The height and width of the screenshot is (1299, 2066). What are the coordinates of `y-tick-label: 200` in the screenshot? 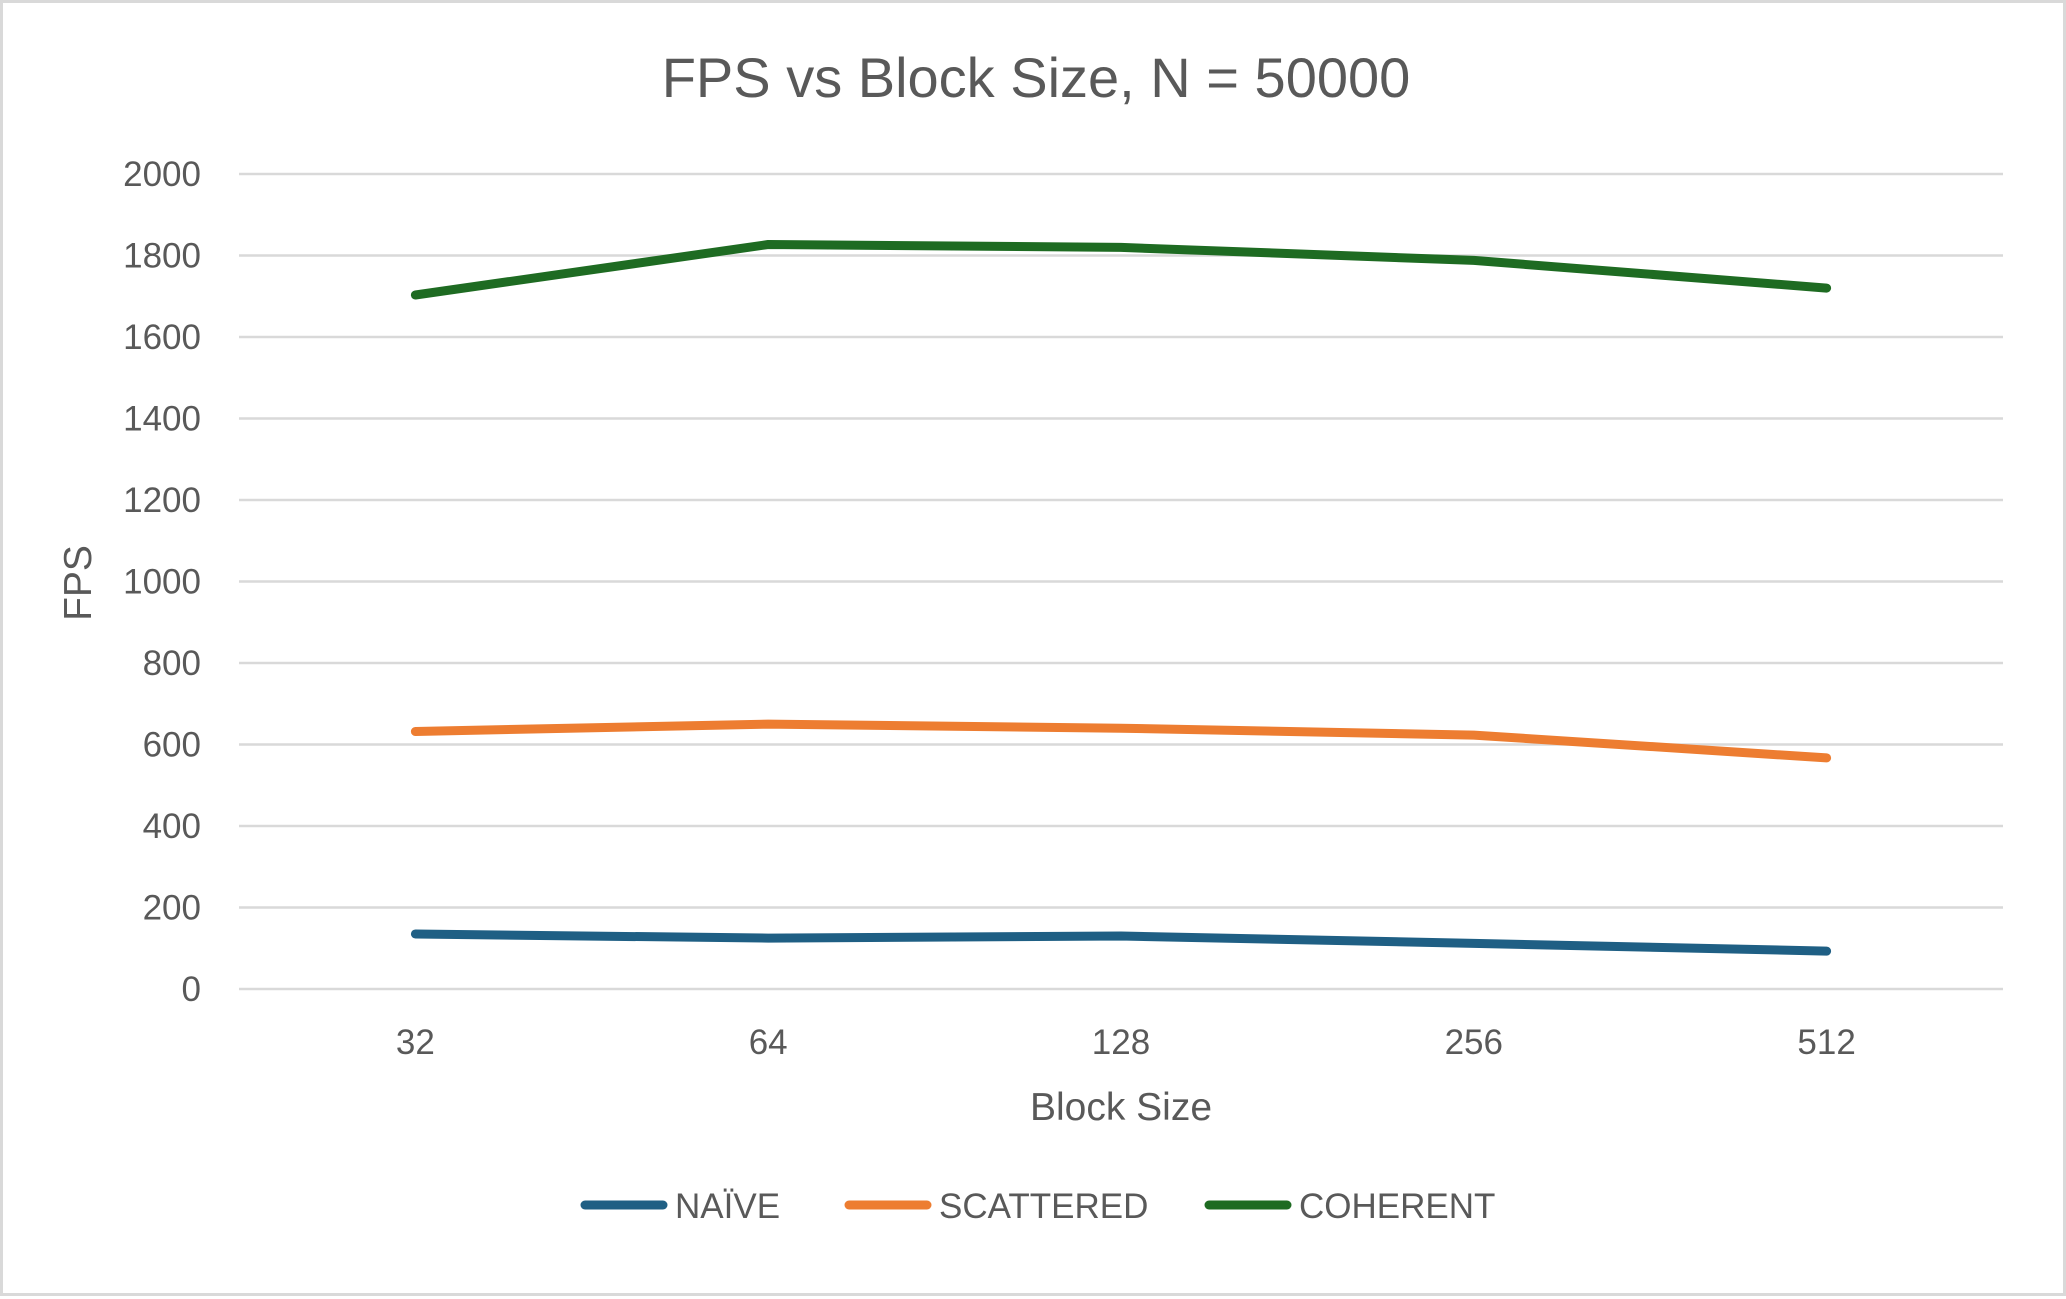 It's located at (172, 908).